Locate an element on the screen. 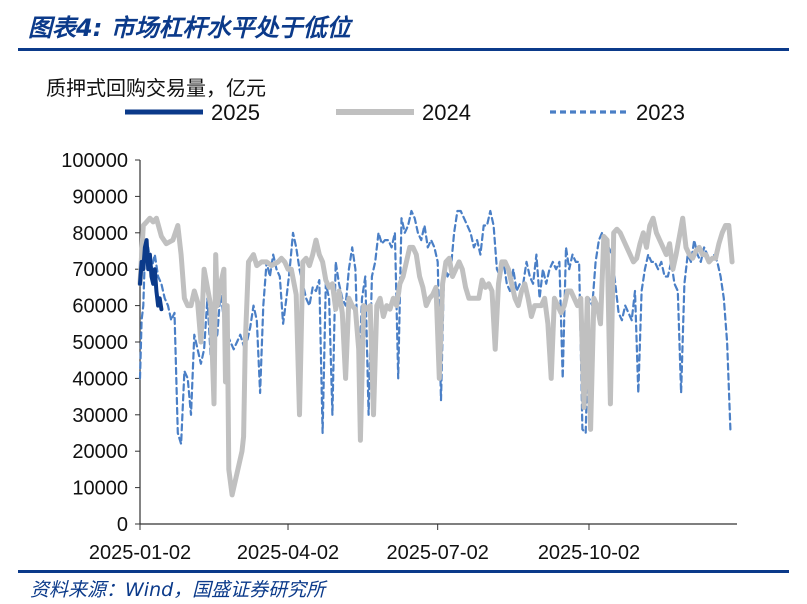 The height and width of the screenshot is (604, 807). y-tick-label: 60000 is located at coordinates (100, 307).